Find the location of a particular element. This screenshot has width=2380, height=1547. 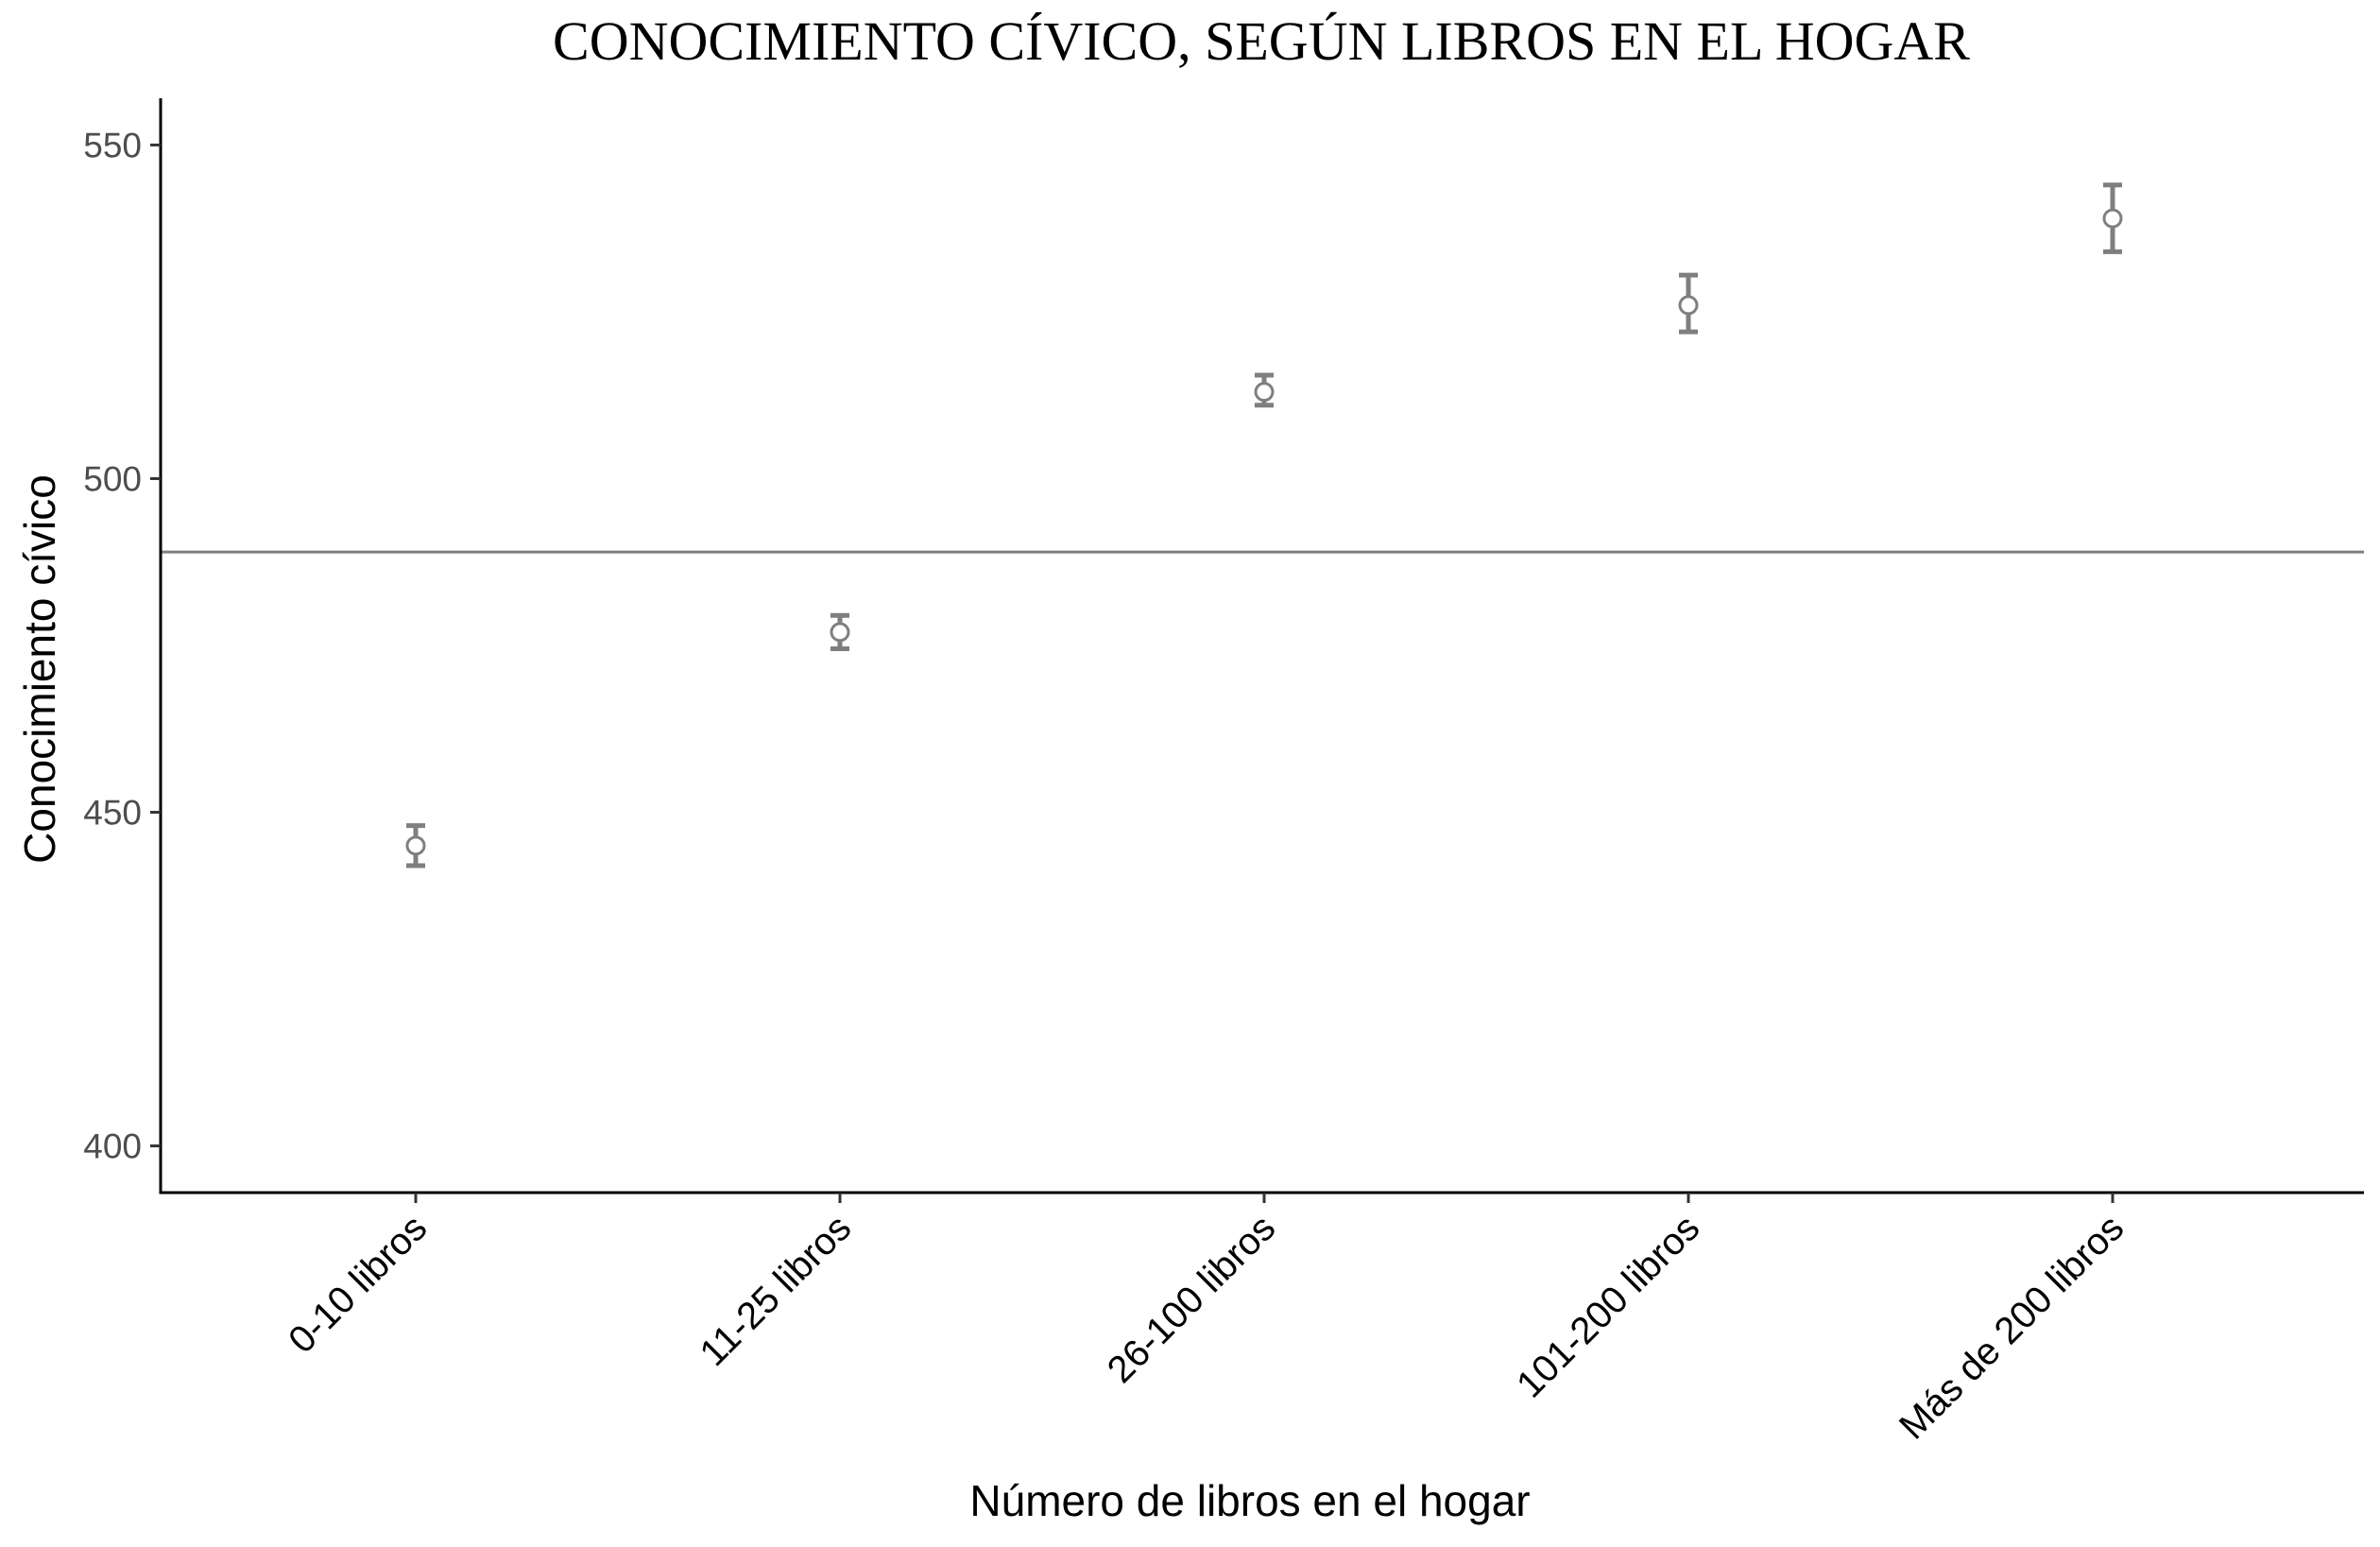

y-axis: 400 450 500 550 is located at coordinates (123, 646).